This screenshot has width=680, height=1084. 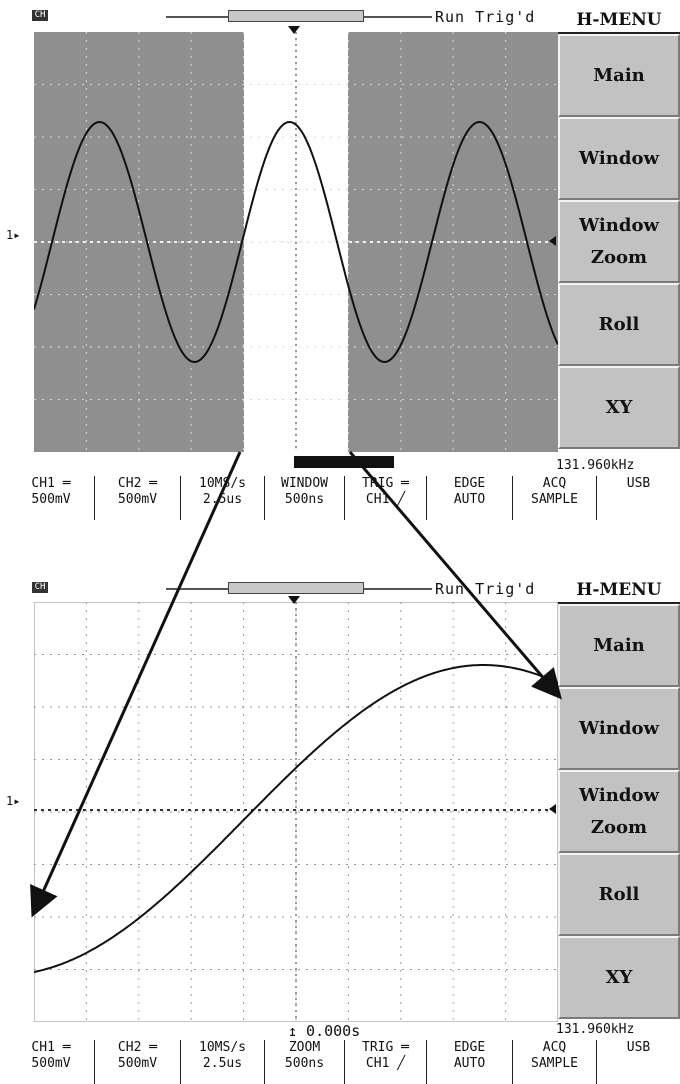 I want to click on window-setting: WINDOW 500ns, so click(x=304, y=498).